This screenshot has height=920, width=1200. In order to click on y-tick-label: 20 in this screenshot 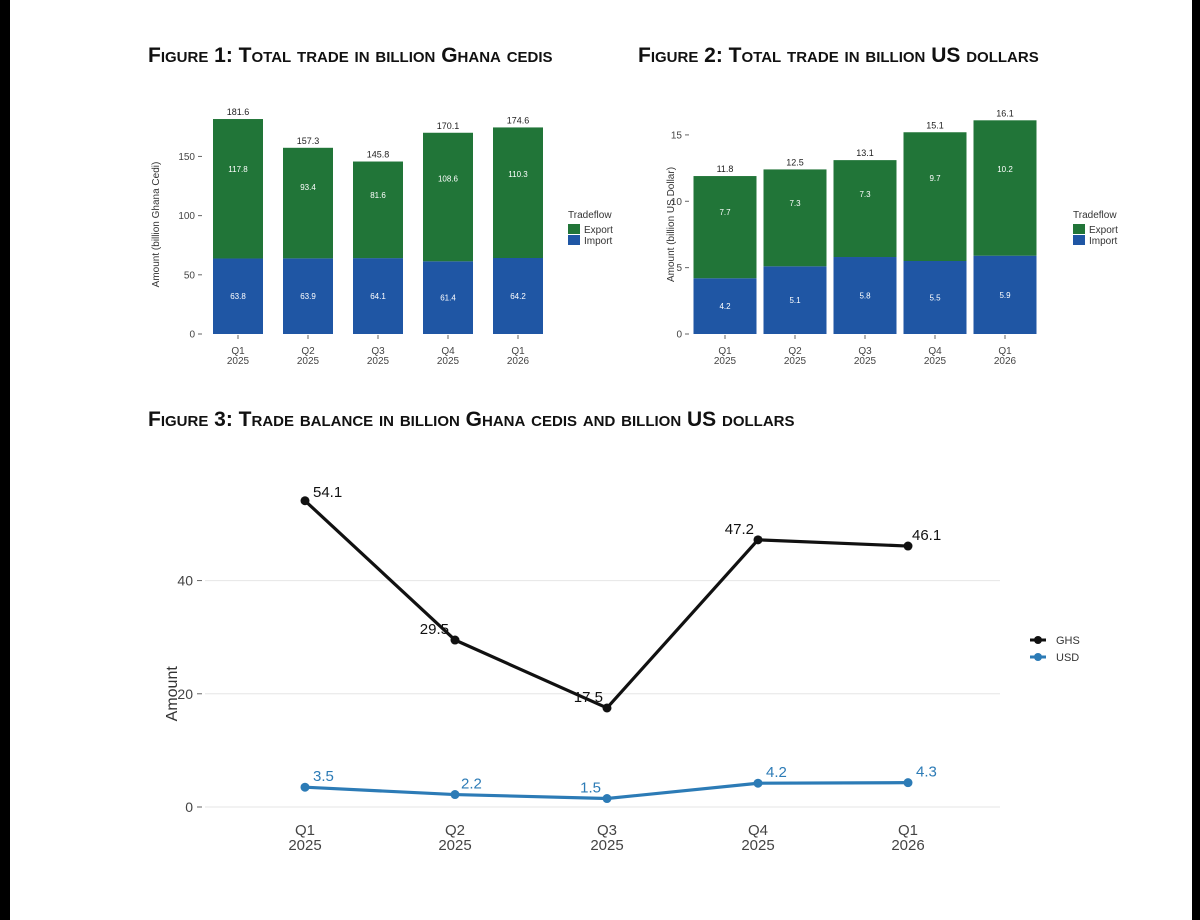, I will do `click(185, 694)`.